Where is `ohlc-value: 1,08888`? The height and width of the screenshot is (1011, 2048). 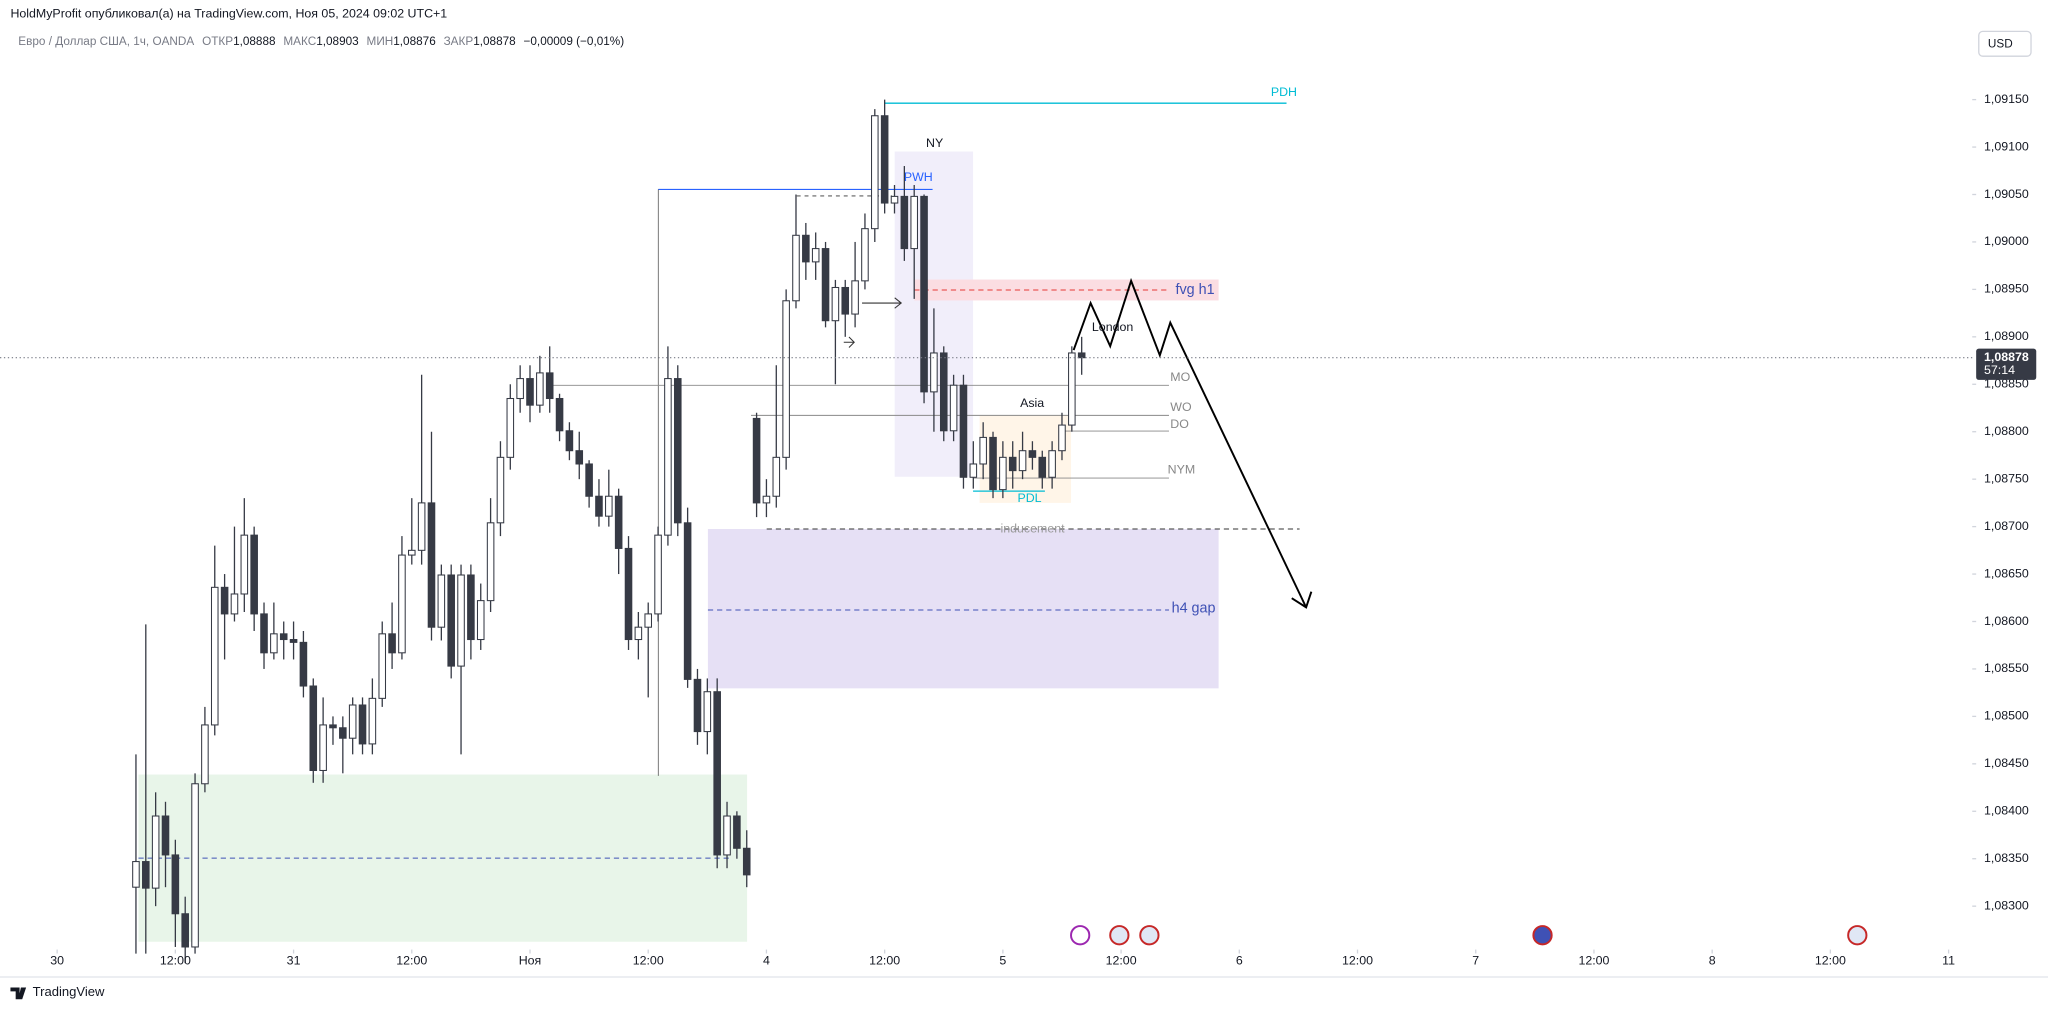 ohlc-value: 1,08888 is located at coordinates (254, 41).